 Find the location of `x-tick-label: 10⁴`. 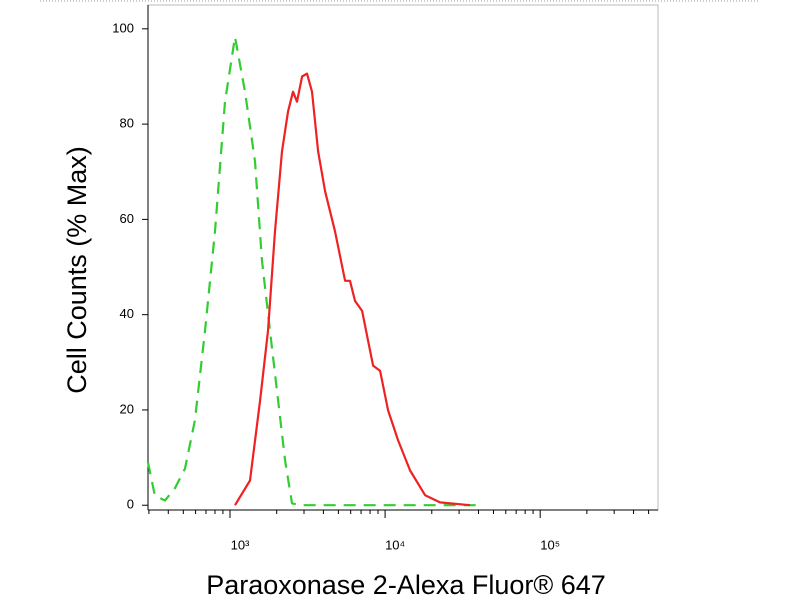

x-tick-label: 10⁴ is located at coordinates (395, 544).